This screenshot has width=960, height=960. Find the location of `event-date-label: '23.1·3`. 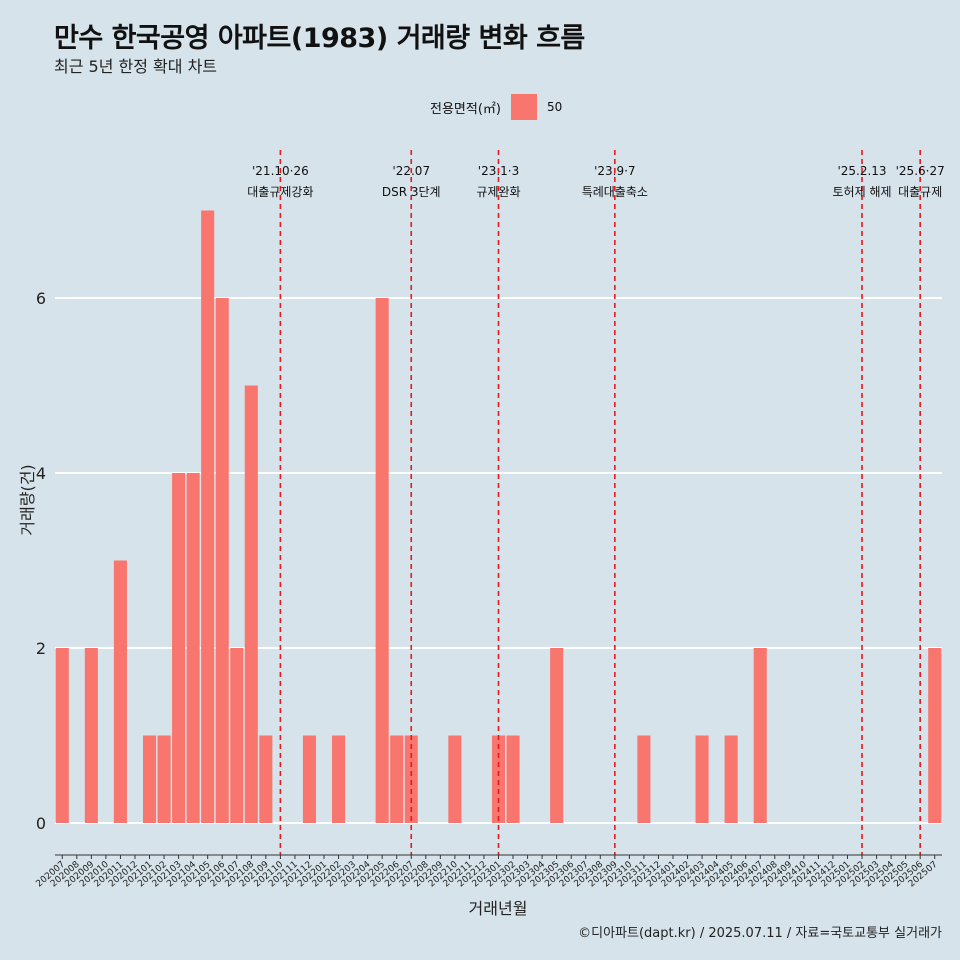

event-date-label: '23.1·3 is located at coordinates (498, 171).